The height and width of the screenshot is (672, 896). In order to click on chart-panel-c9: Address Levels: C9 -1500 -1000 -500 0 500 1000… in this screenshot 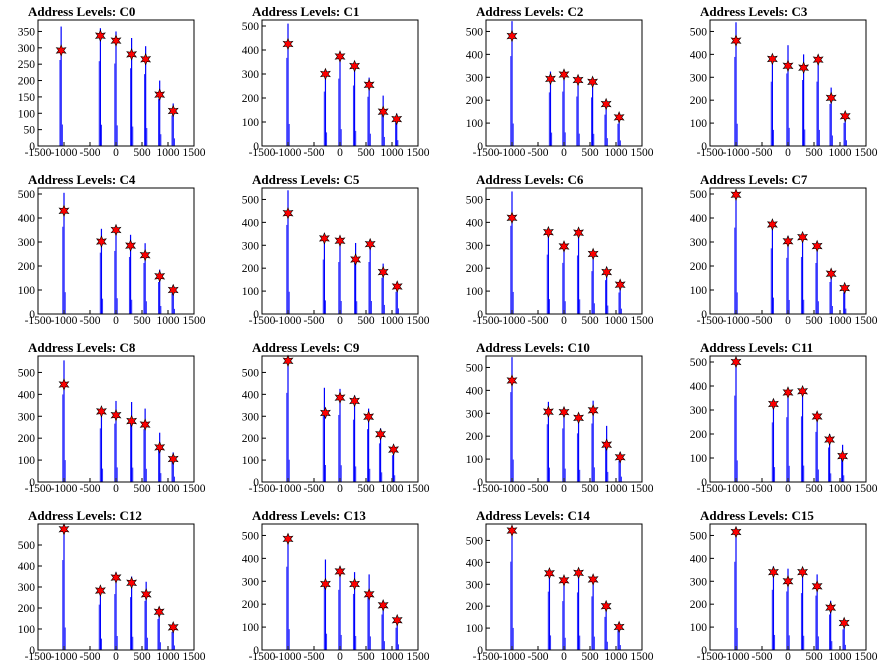, I will do `click(336, 420)`.